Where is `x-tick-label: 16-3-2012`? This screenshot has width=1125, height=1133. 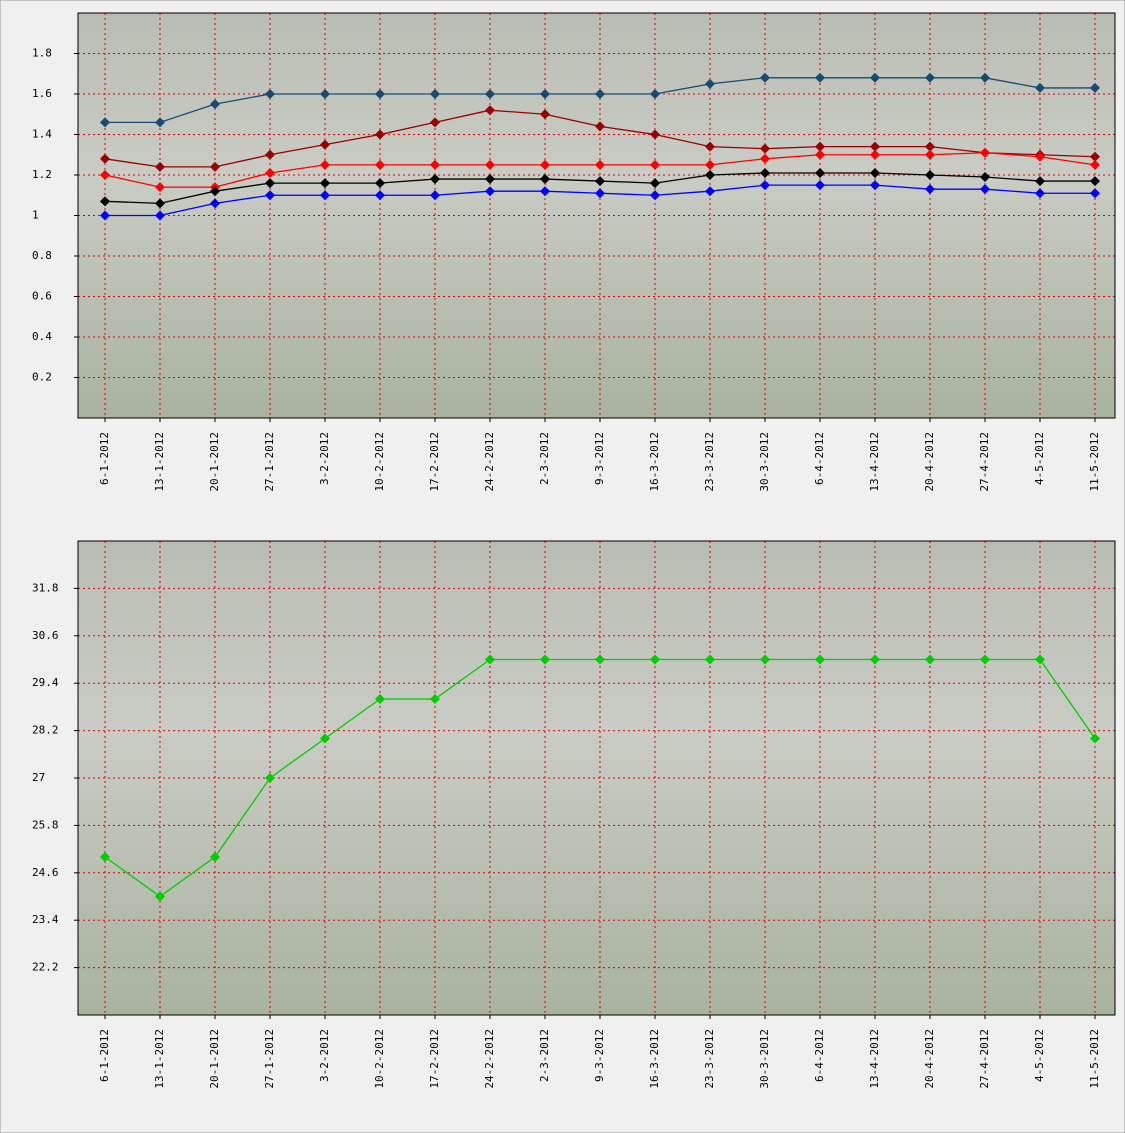 x-tick-label: 16-3-2012 is located at coordinates (654, 1059).